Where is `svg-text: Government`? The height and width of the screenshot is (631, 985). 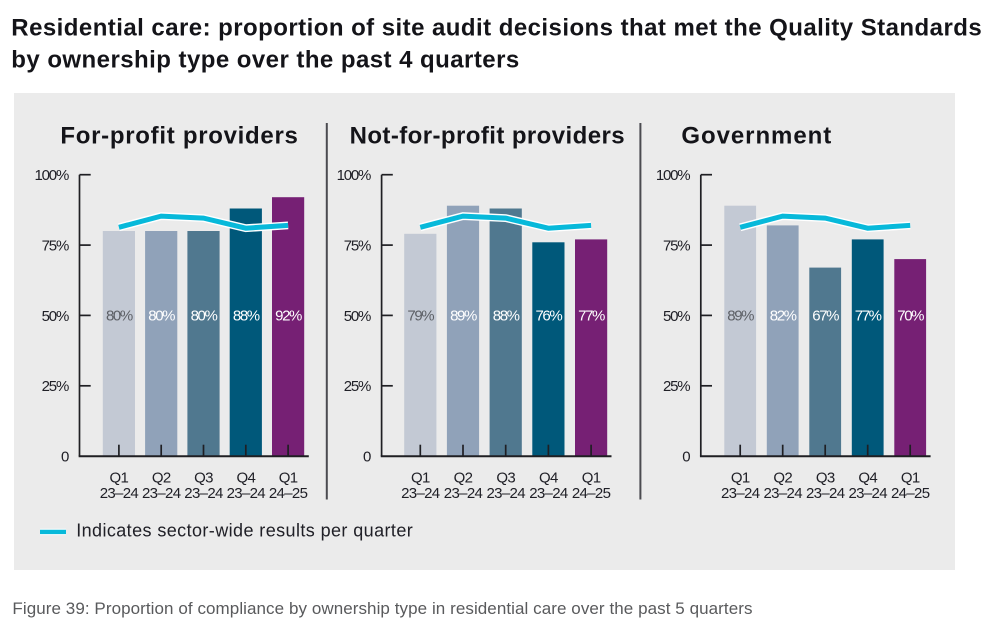 svg-text: Government is located at coordinates (756, 135).